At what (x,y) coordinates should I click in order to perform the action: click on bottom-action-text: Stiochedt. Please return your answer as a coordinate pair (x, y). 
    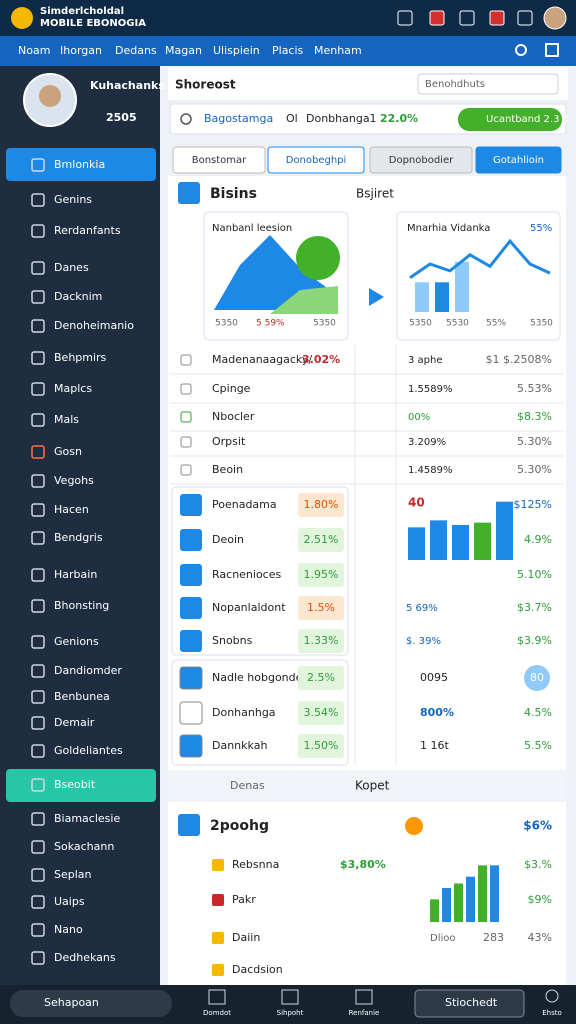
    Looking at the image, I should click on (471, 1002).